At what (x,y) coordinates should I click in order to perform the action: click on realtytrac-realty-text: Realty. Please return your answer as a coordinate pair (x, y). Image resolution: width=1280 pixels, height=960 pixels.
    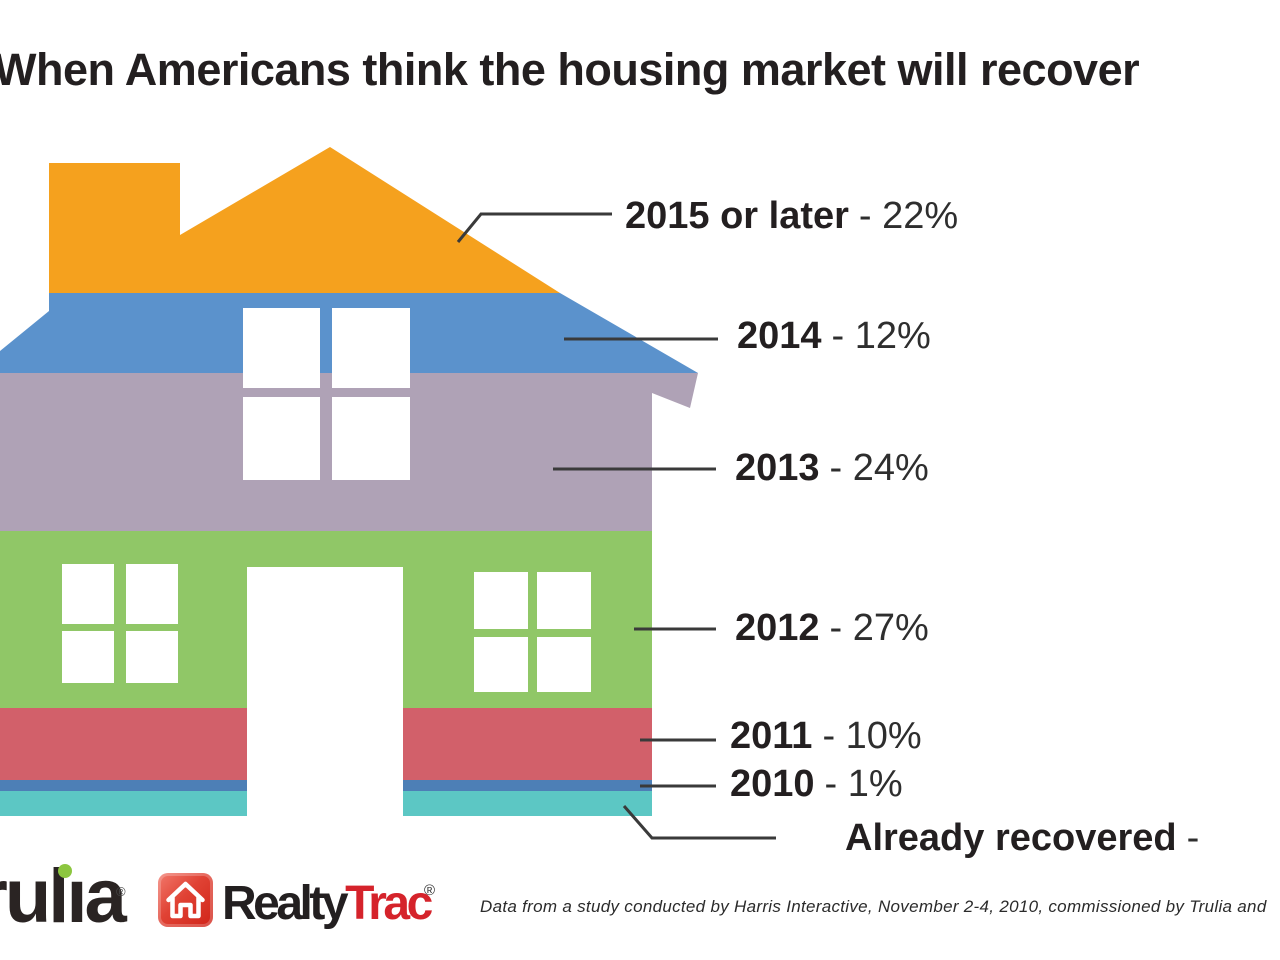
    Looking at the image, I should click on (285, 903).